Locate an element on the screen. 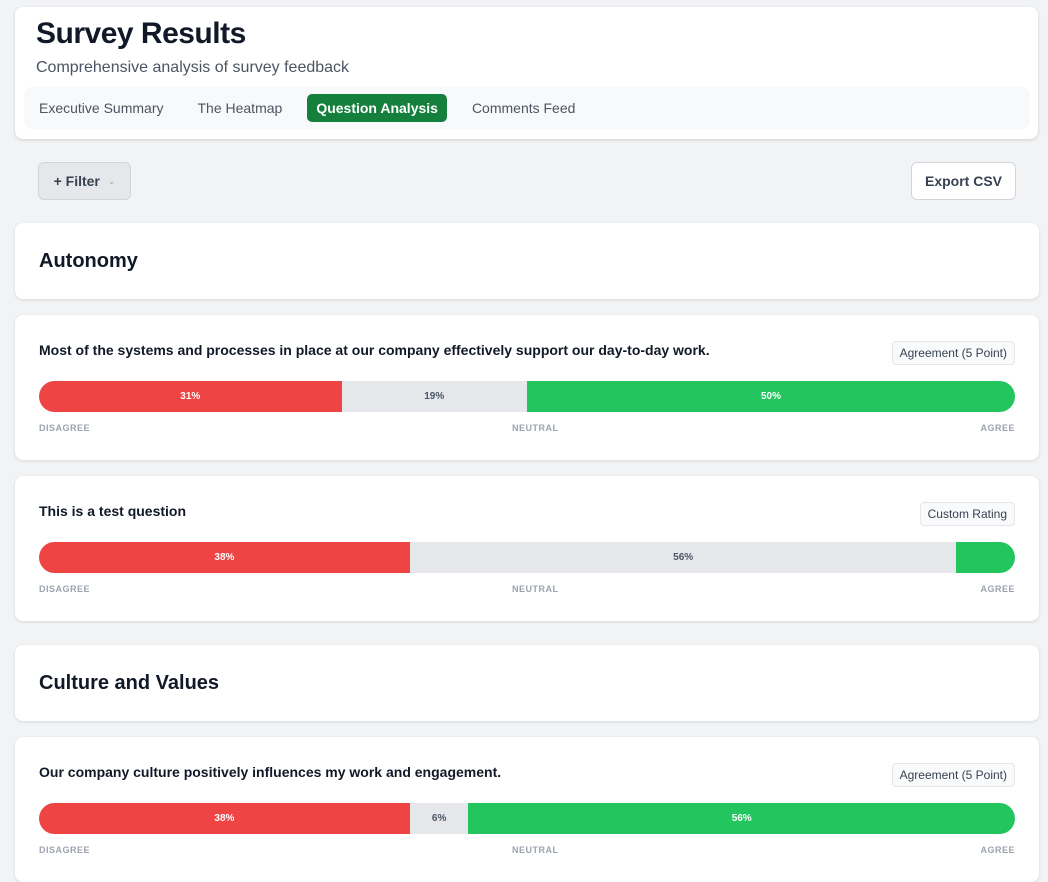  neutral-segment: 19% is located at coordinates (434, 396).